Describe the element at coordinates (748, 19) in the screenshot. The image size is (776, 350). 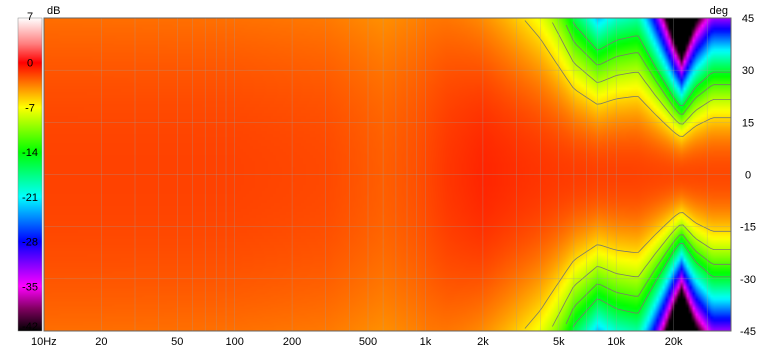
I see `y-tick-label: 45` at that location.